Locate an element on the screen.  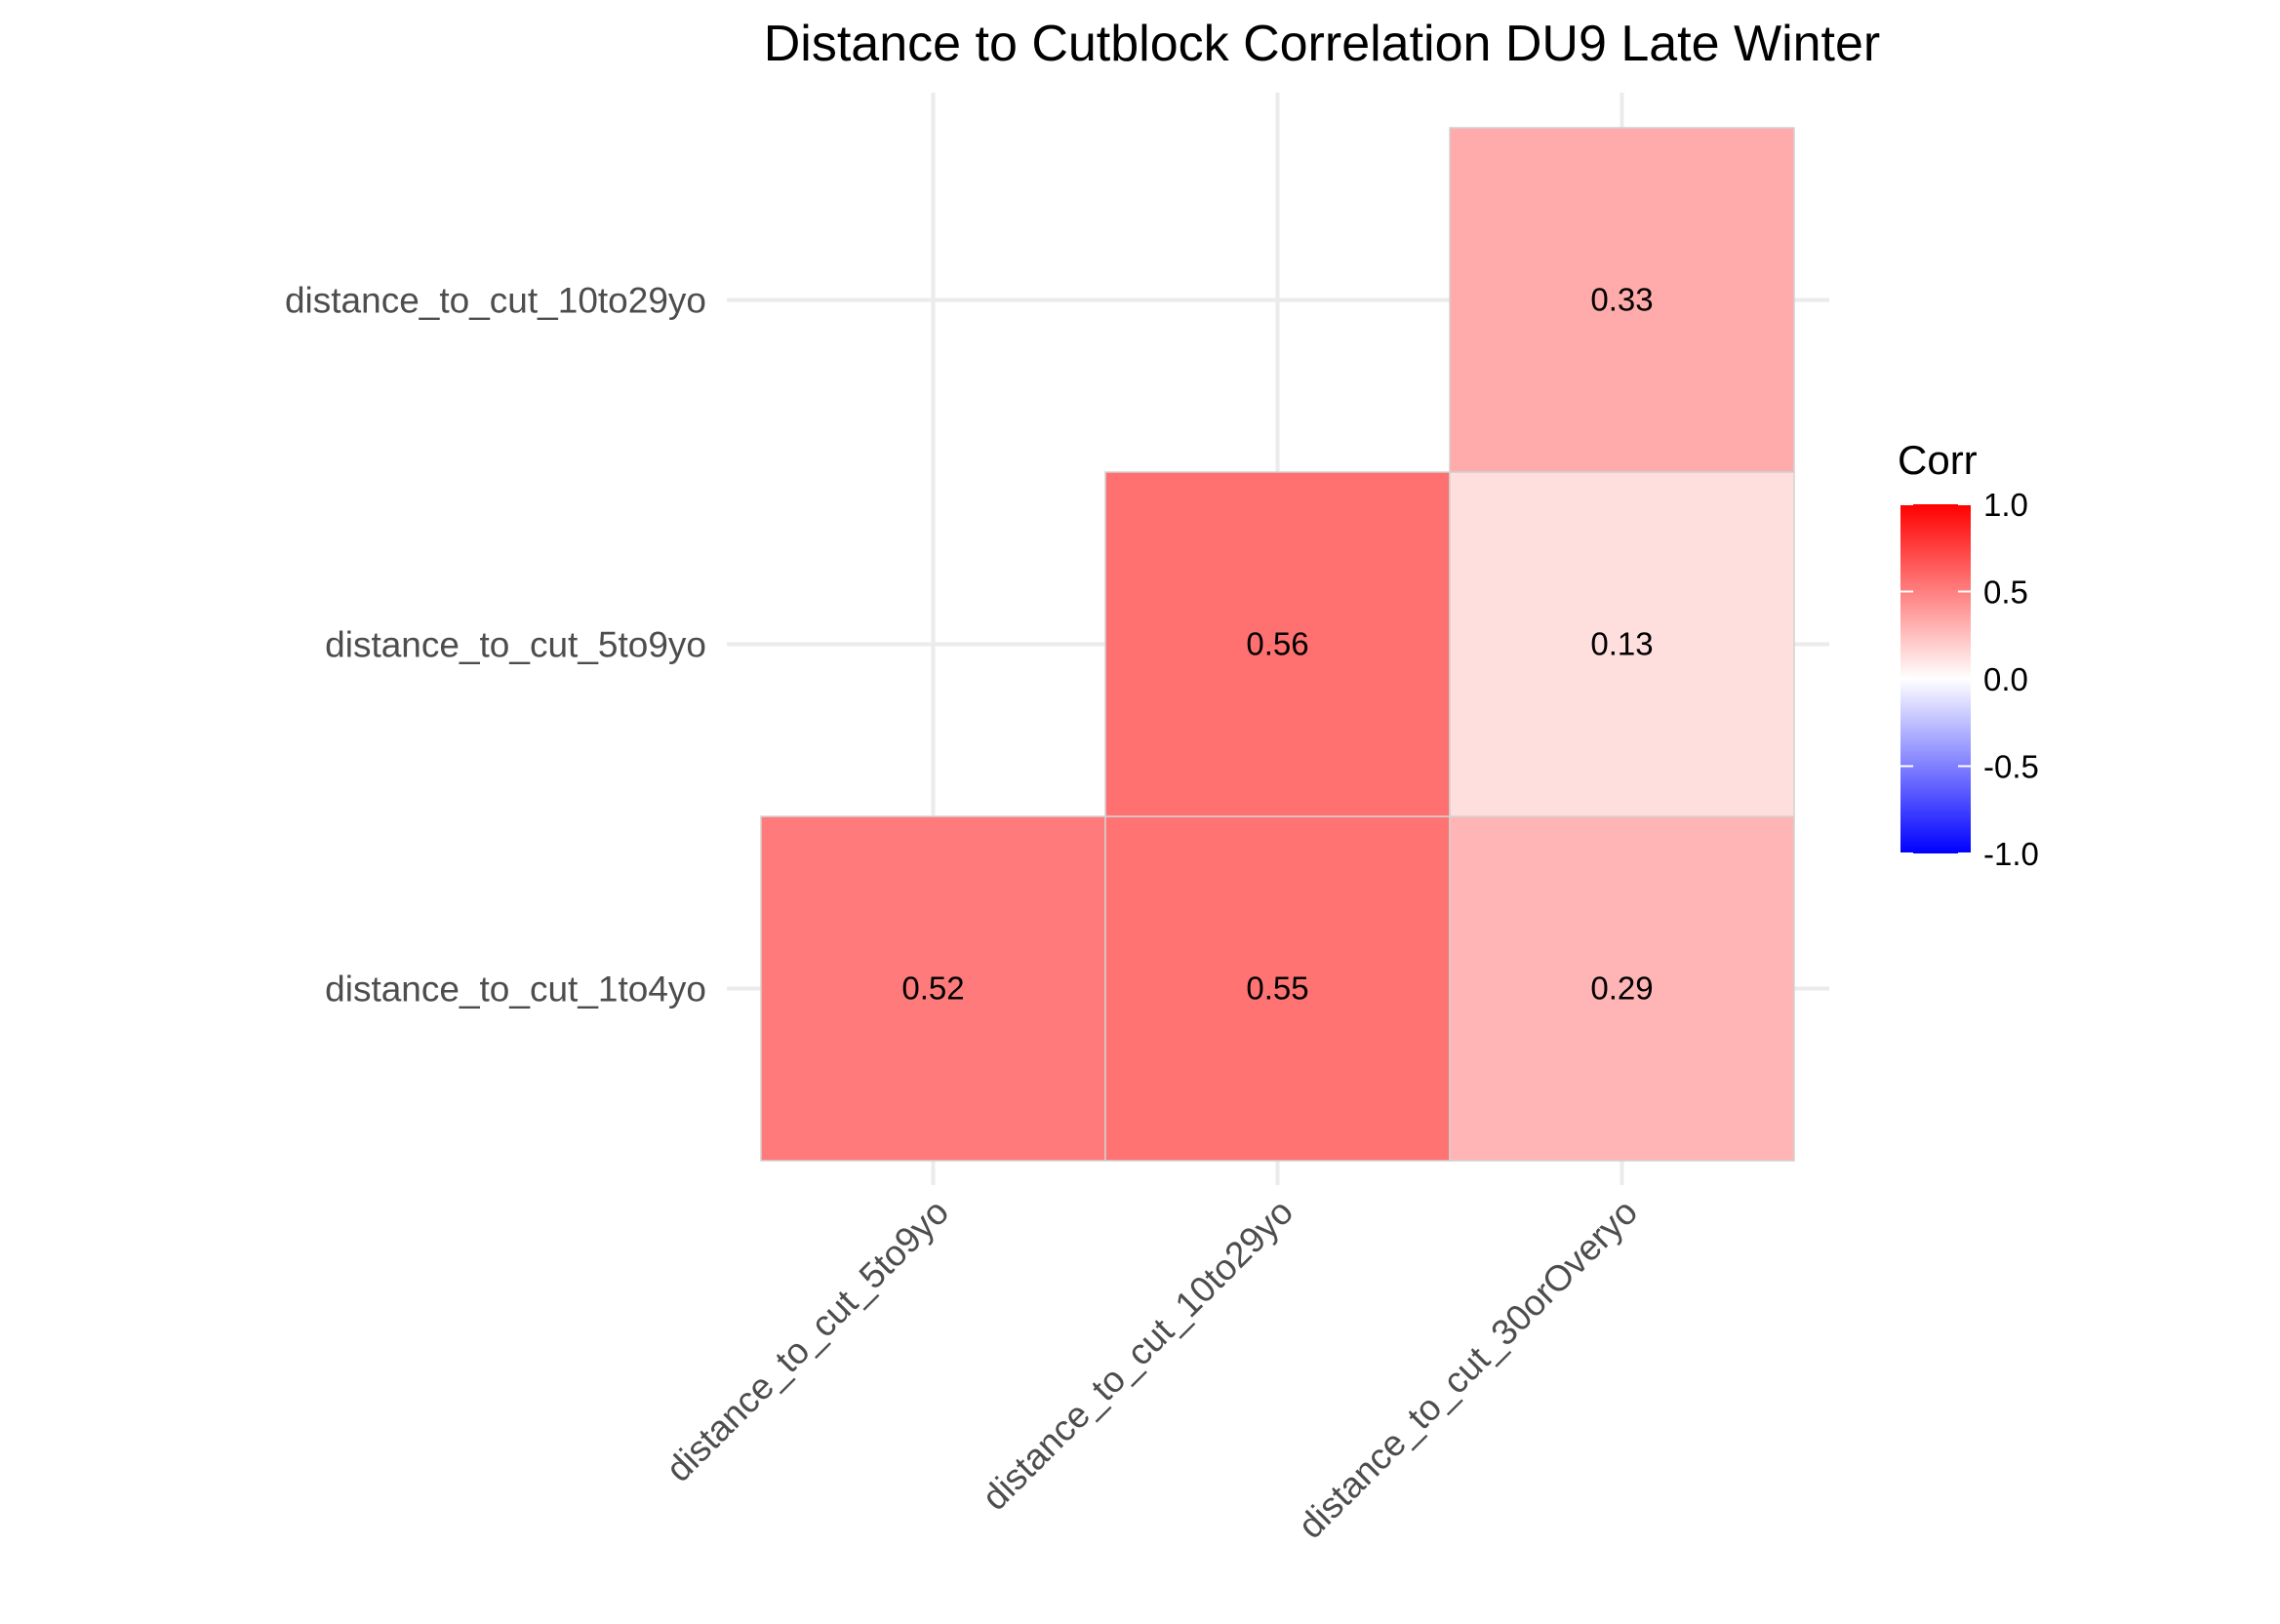
heatmap-cell: 0.56 is located at coordinates (1277, 644).